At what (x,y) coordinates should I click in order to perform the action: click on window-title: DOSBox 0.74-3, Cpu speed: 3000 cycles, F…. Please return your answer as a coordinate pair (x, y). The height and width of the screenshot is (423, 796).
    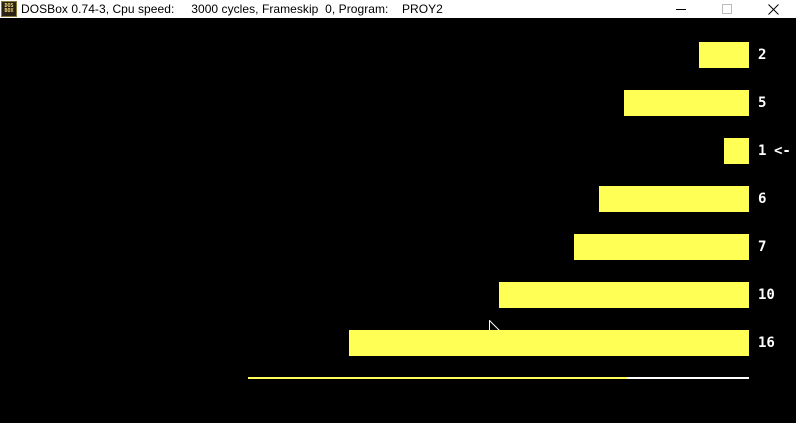
    Looking at the image, I should click on (232, 9).